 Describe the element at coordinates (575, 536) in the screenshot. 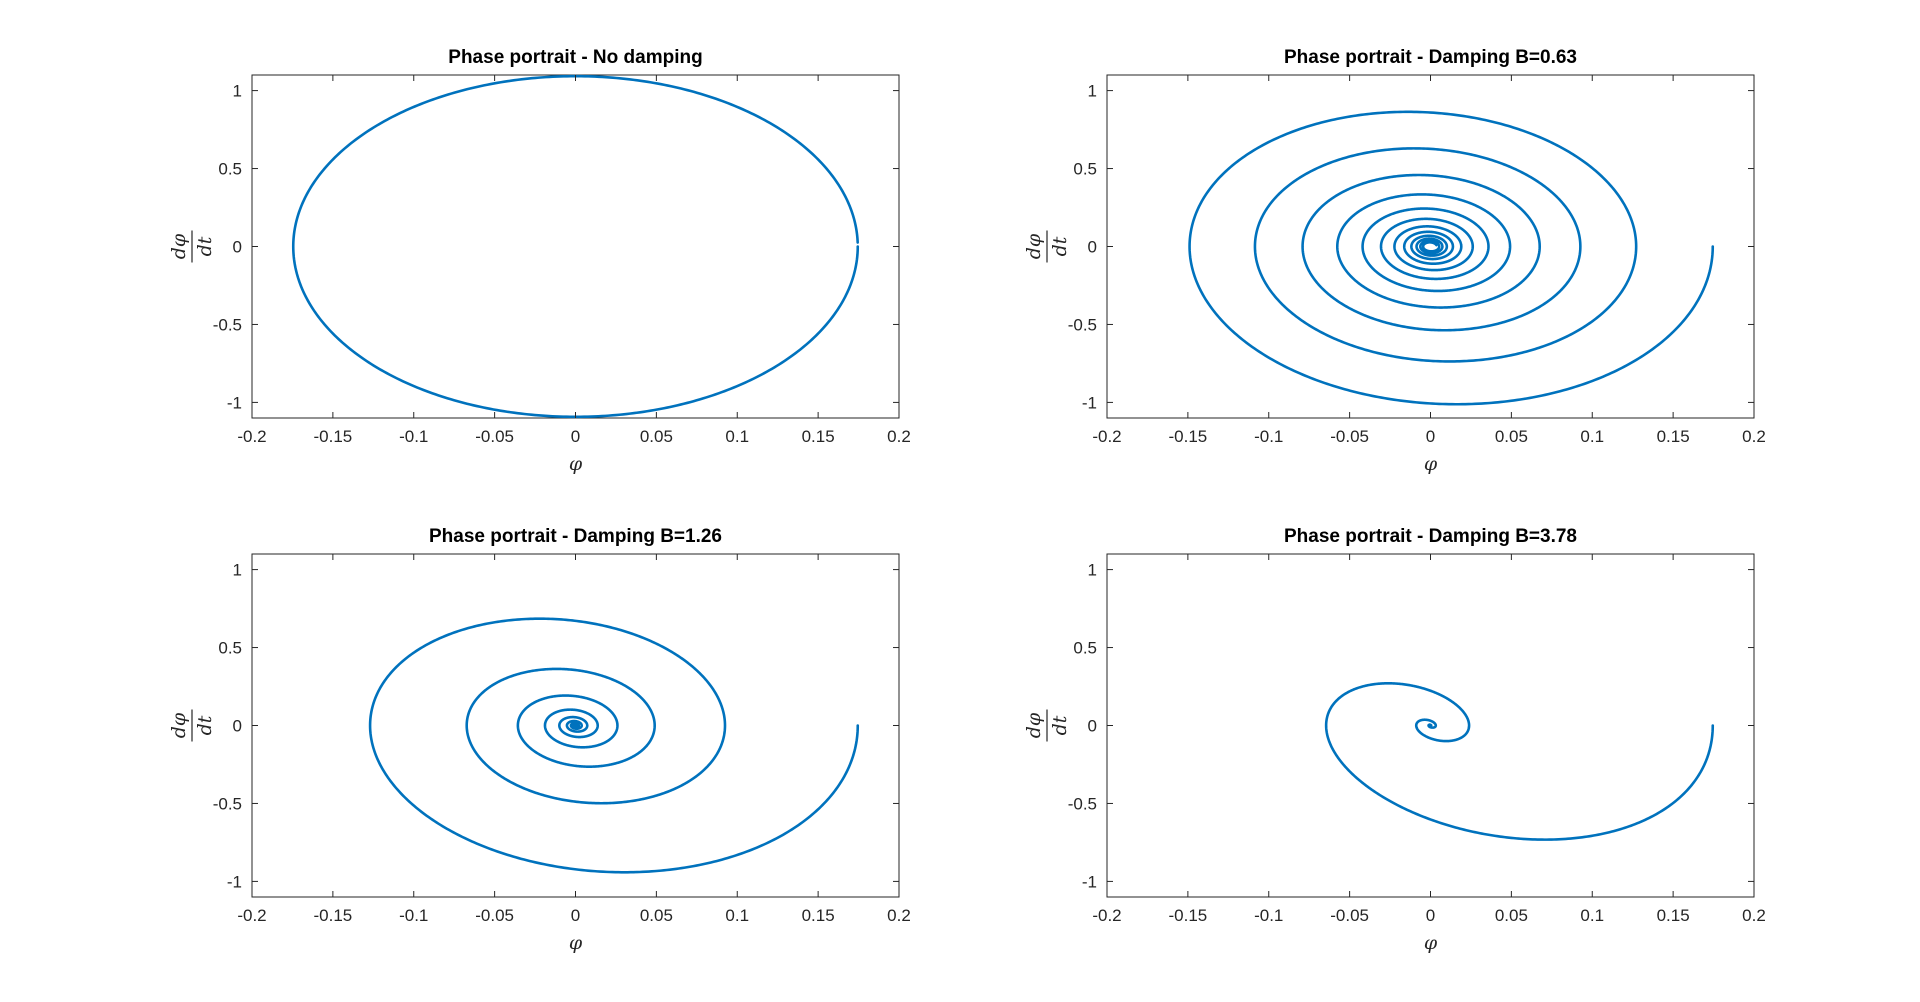

I see `subplot-title: Phase portrait - Damping B=1.26` at that location.